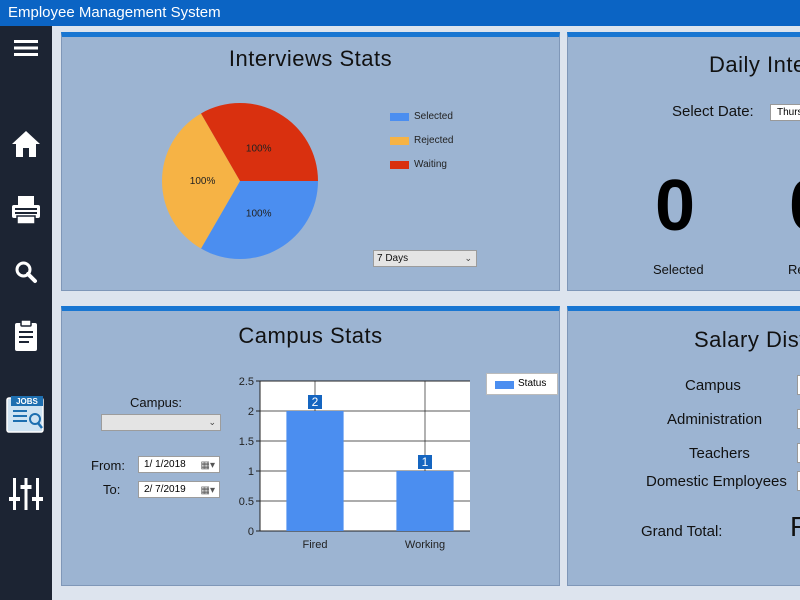 The width and height of the screenshot is (800, 600). Describe the element at coordinates (393, 258) in the screenshot. I see `period-dropdown-value: 7 Days` at that location.